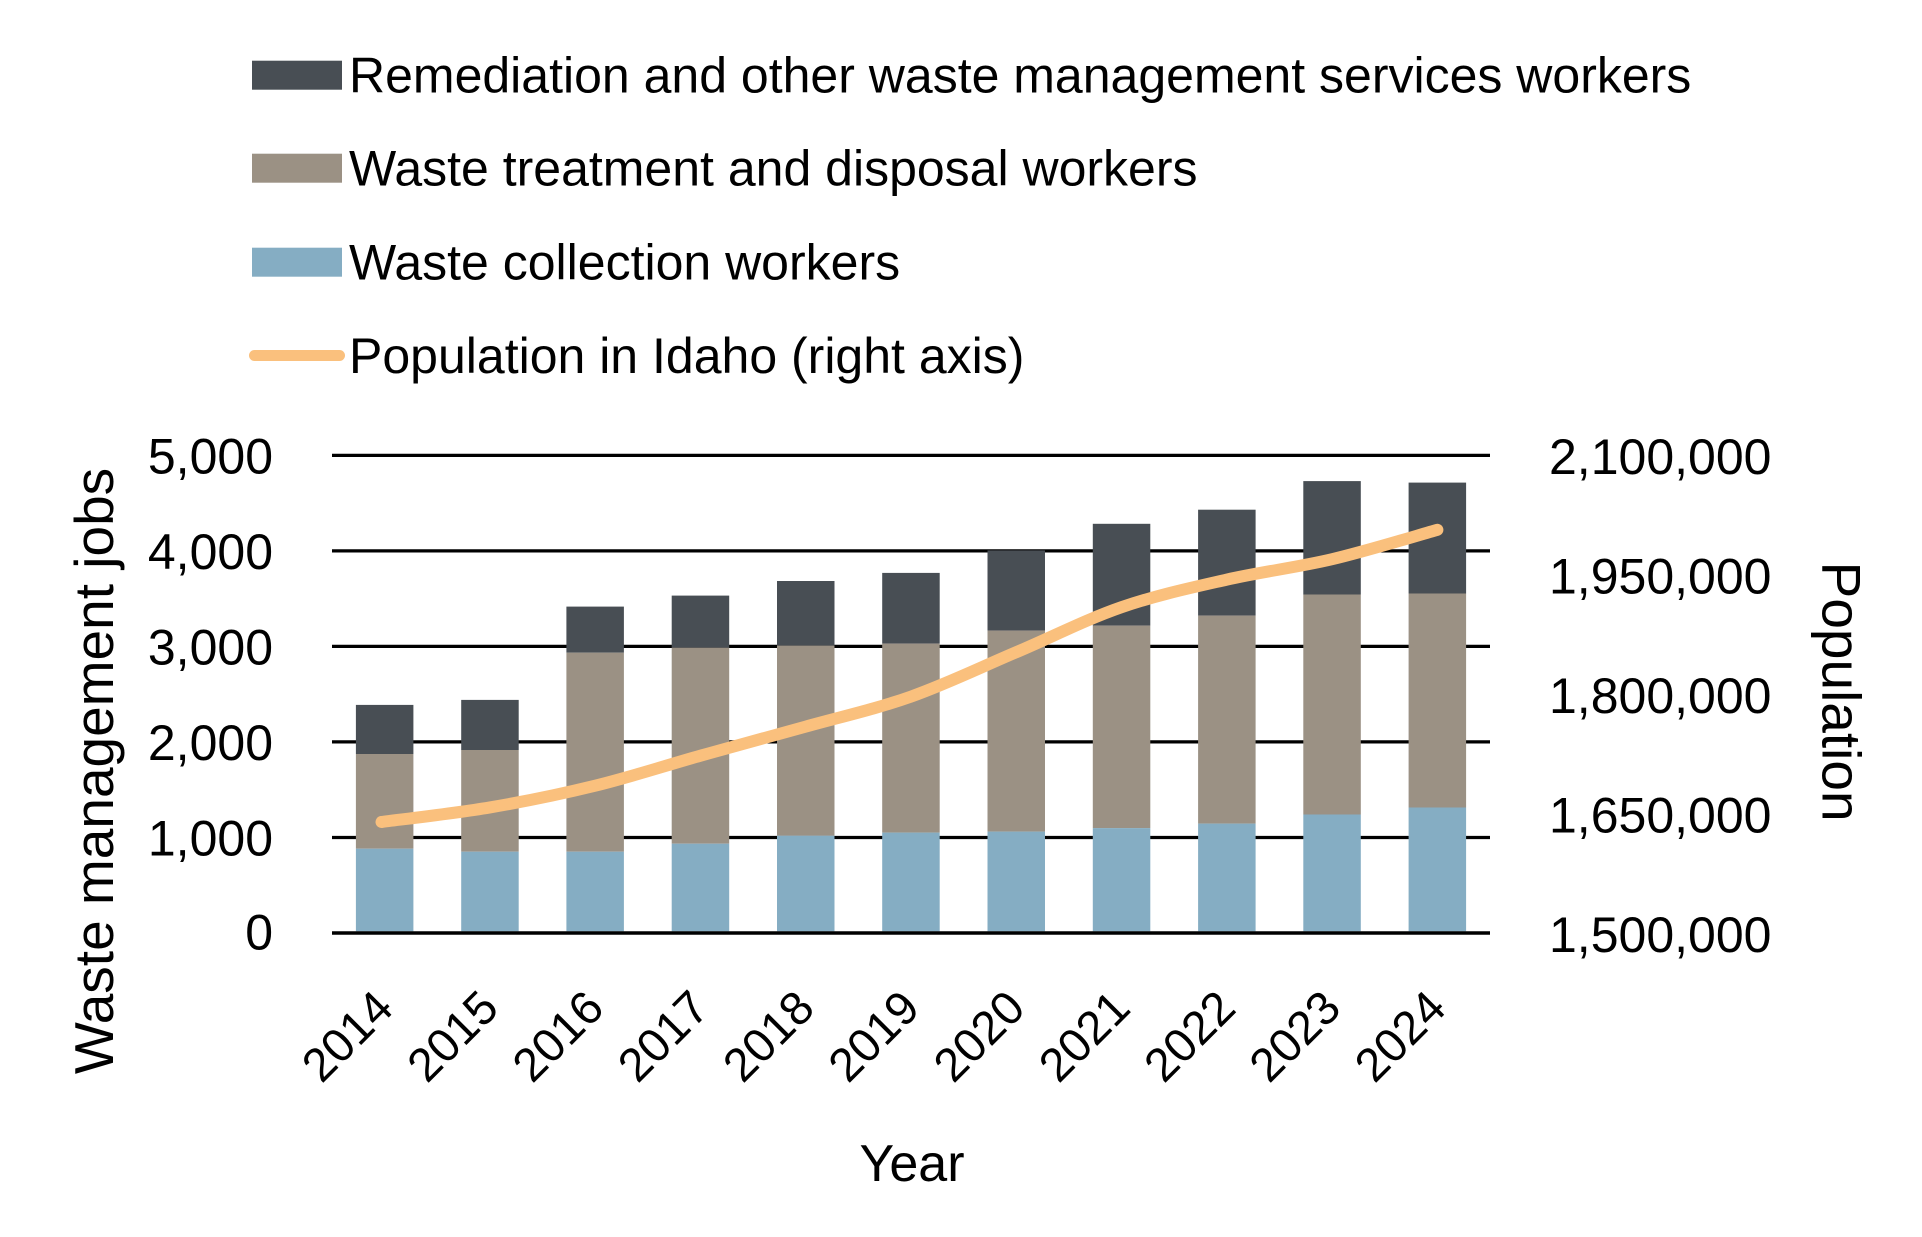 This screenshot has width=1922, height=1237. Describe the element at coordinates (94, 771) in the screenshot. I see `svg-text: Waste management jobs` at that location.